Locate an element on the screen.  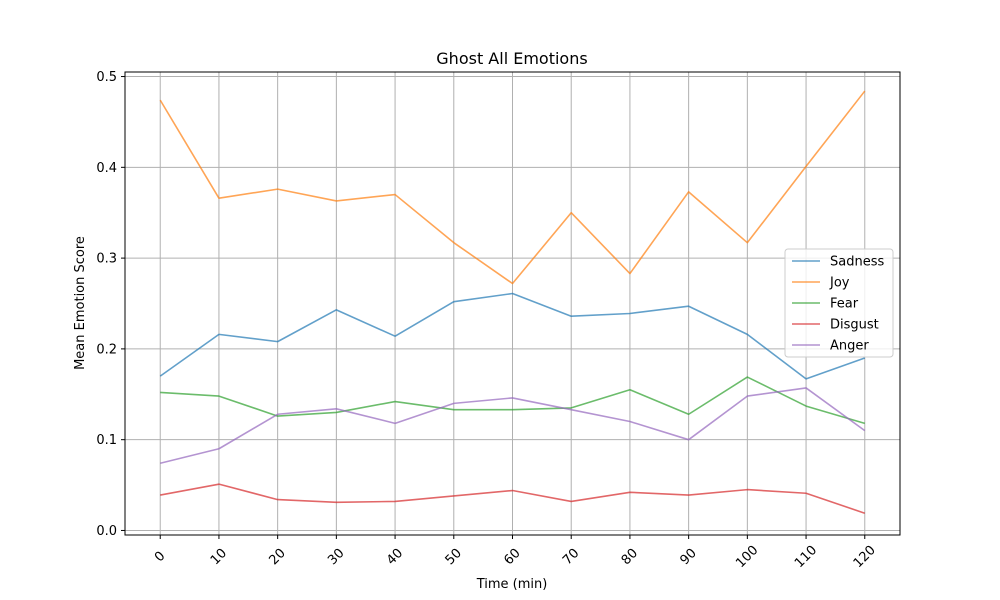
y-tick-label: 0.1 is located at coordinates (106, 440).